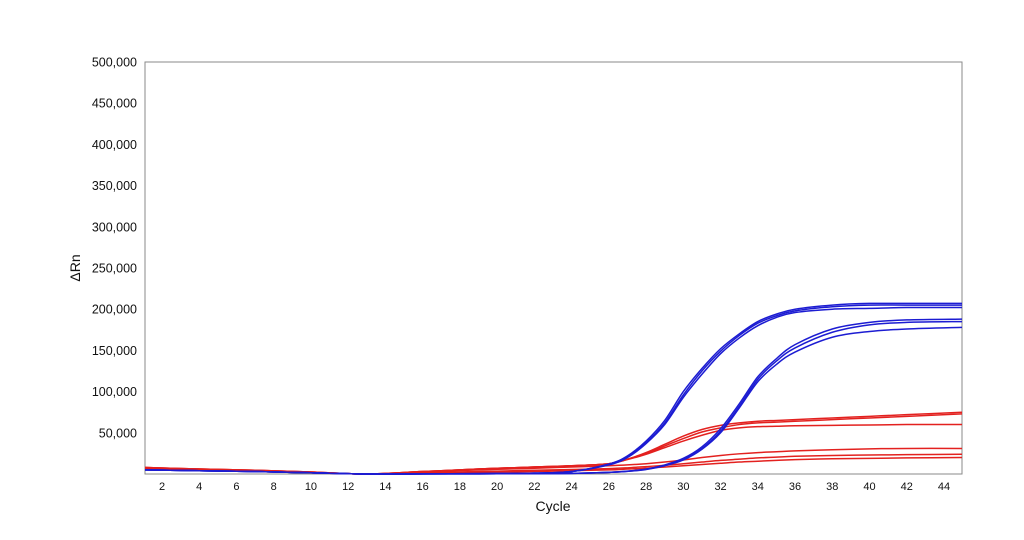  Describe the element at coordinates (114, 104) in the screenshot. I see `y-tick-label: 450,000` at that location.